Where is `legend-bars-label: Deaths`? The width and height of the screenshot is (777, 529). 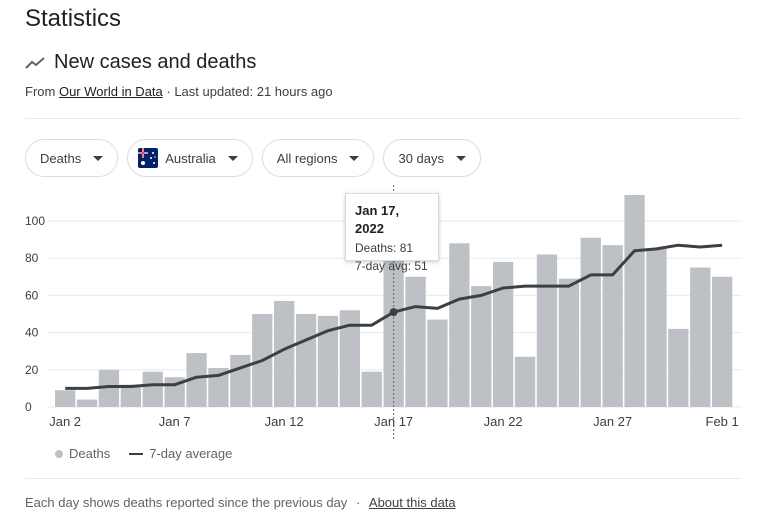
legend-bars-label: Deaths is located at coordinates (90, 453).